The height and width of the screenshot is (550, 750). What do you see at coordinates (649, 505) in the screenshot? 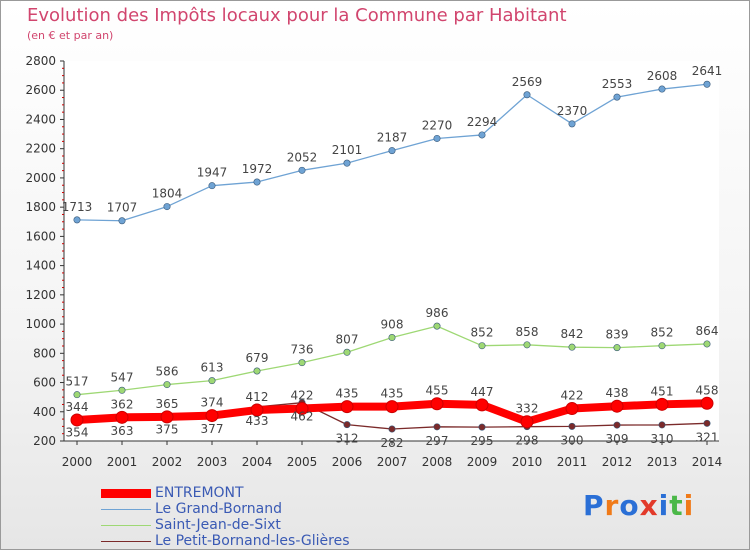
I see `logo-letter: x` at bounding box center [649, 505].